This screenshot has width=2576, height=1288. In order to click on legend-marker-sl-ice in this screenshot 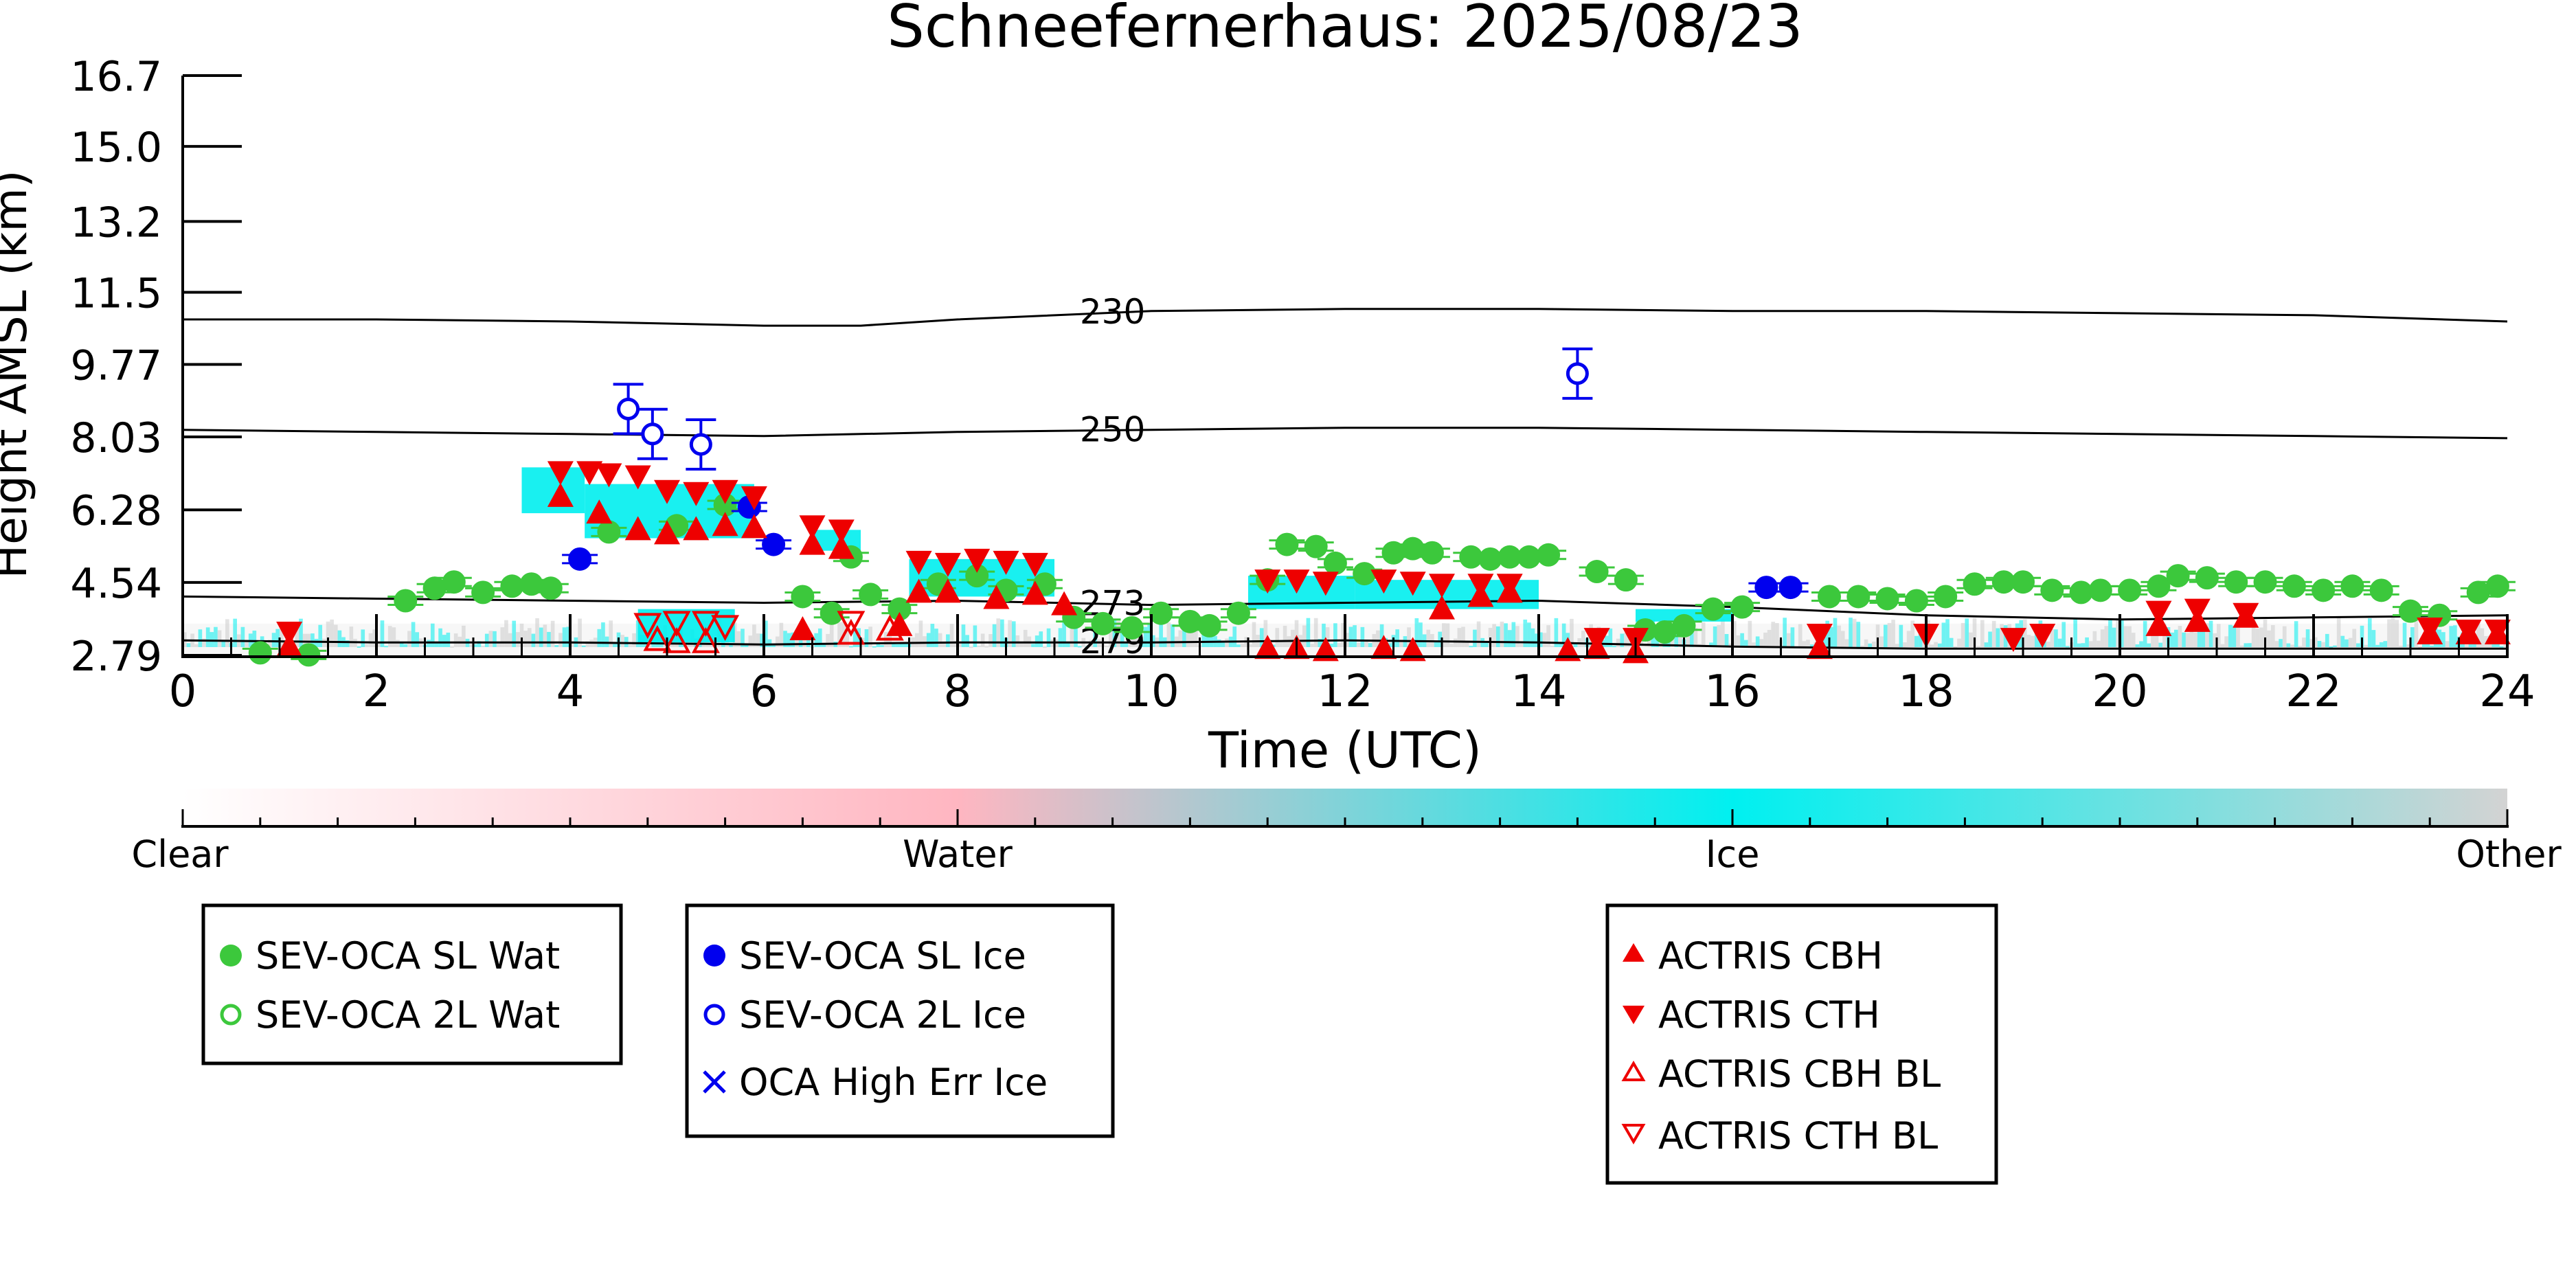, I will do `click(714, 956)`.